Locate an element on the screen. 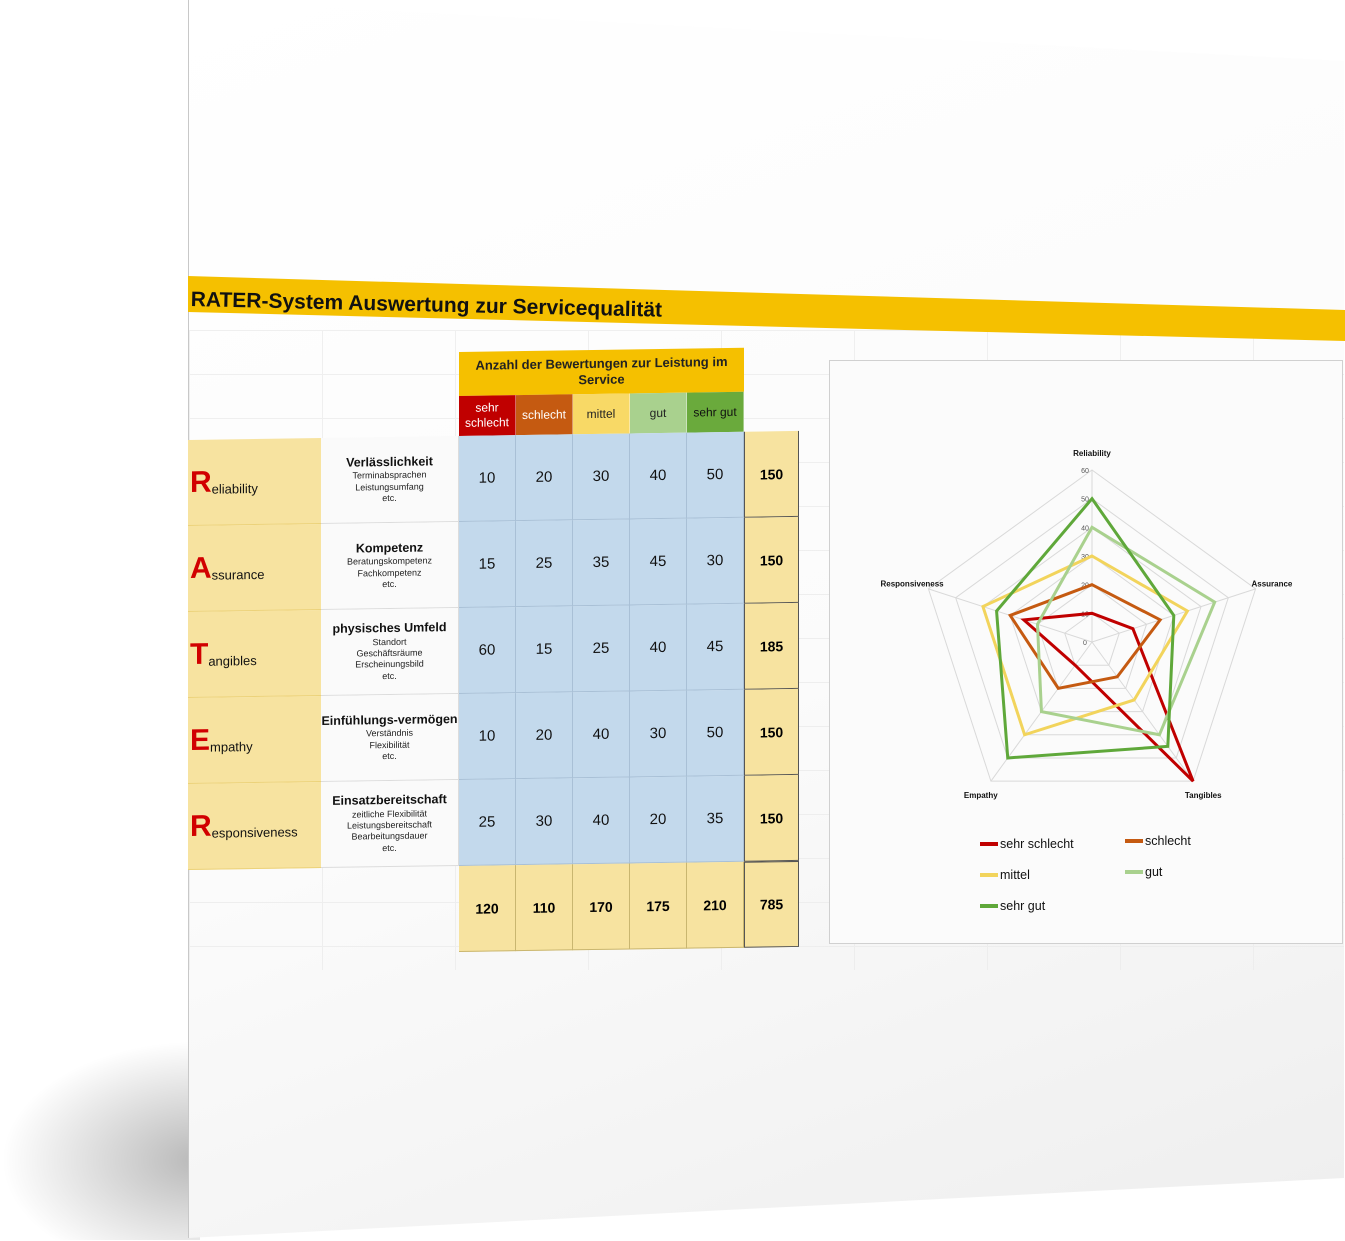 Image resolution: width=1345 pixels, height=1241 pixels. category-header: mittel is located at coordinates (601, 414).